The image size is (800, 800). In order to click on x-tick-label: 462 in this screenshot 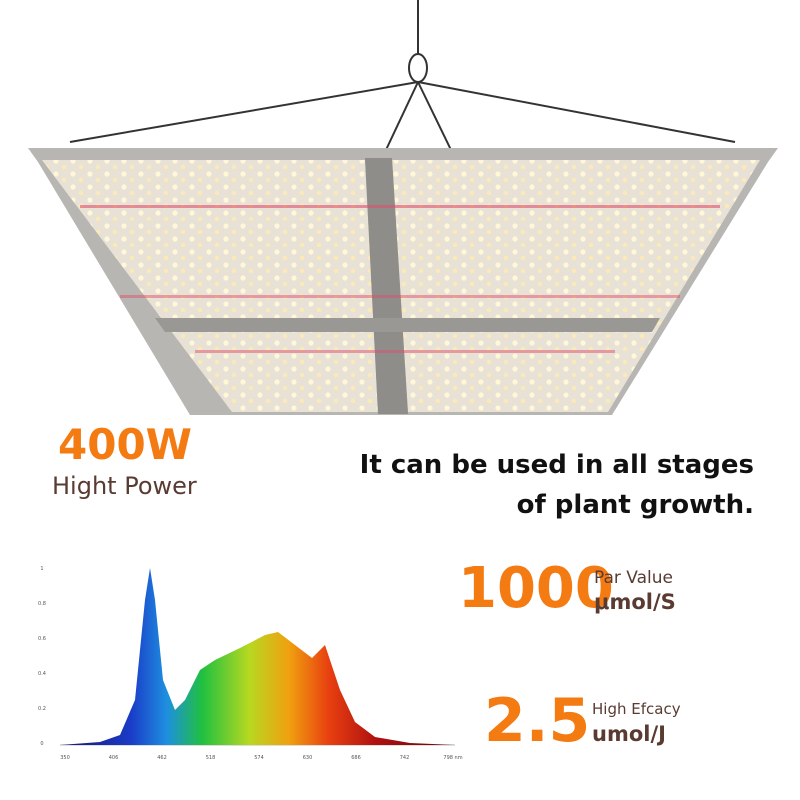, I will do `click(162, 758)`.